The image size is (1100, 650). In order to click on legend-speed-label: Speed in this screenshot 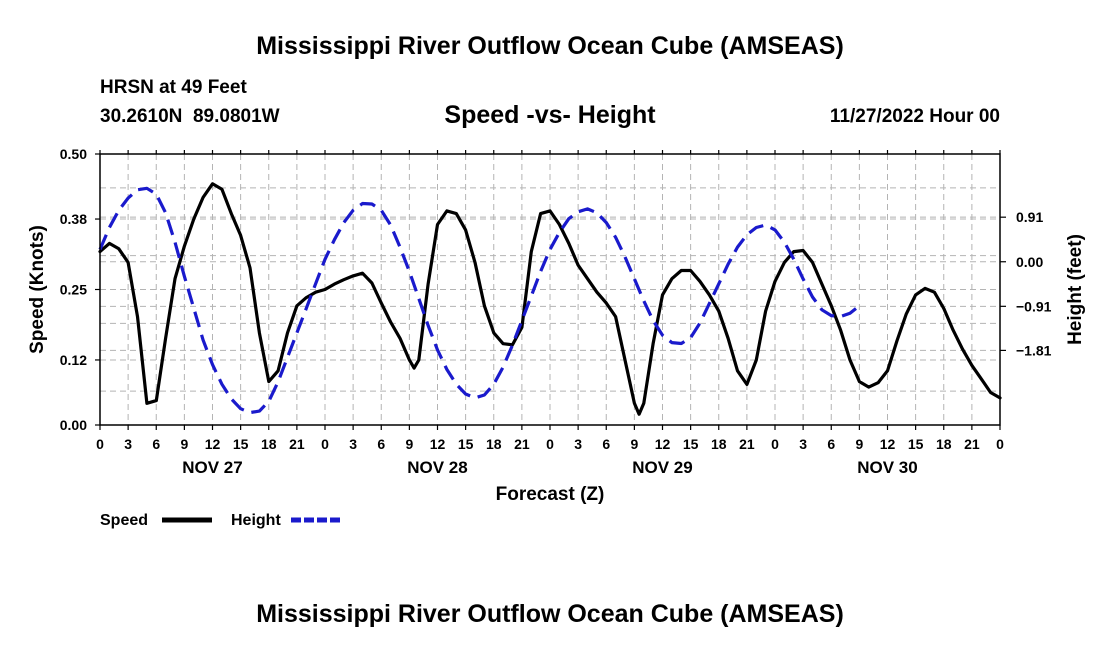, I will do `click(124, 520)`.